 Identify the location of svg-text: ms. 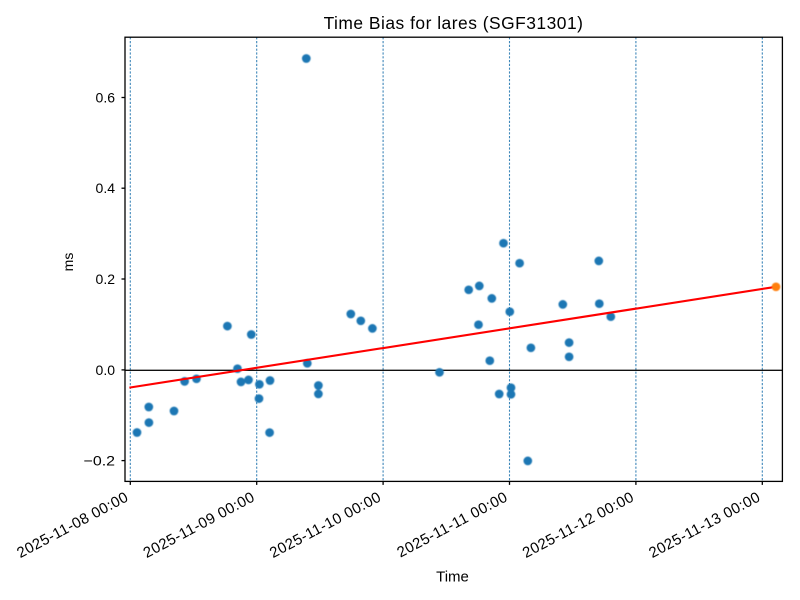
(68, 262).